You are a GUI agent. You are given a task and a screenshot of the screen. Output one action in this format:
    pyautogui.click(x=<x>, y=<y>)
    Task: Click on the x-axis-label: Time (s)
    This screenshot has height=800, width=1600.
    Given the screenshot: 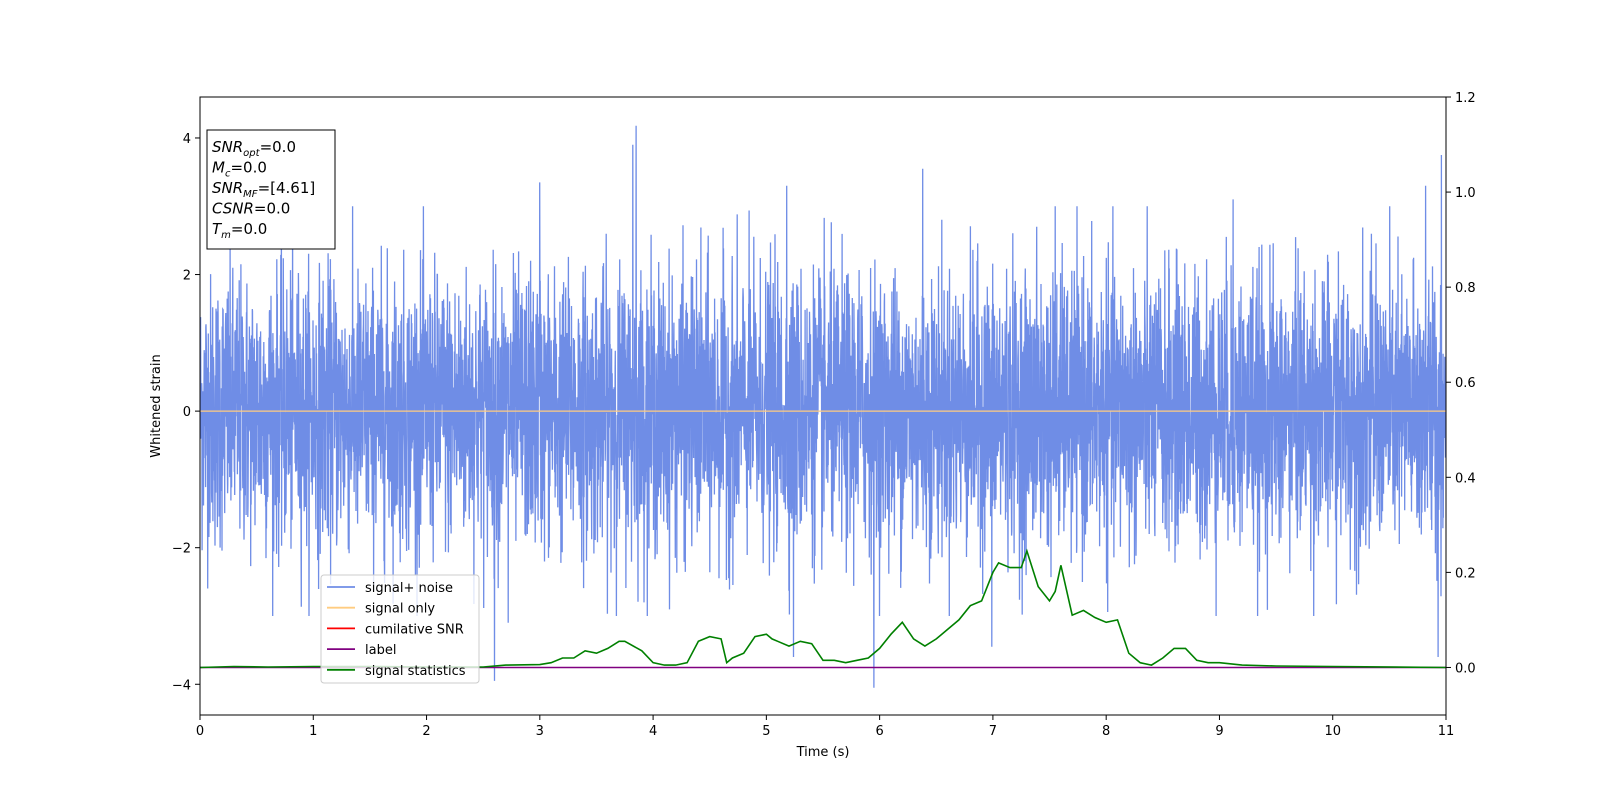 What is the action you would take?
    pyautogui.click(x=823, y=752)
    